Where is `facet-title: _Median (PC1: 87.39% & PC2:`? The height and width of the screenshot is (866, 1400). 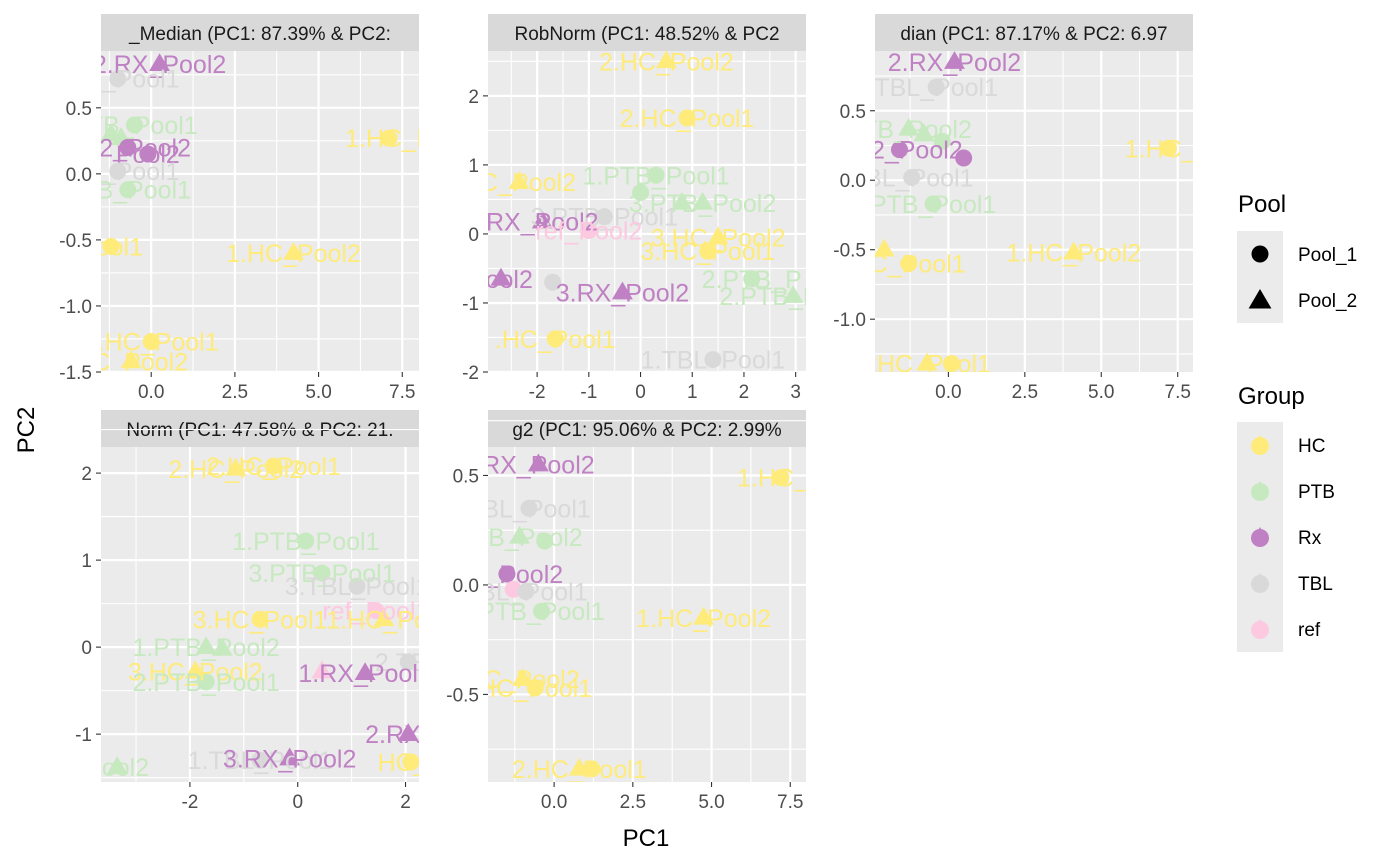
facet-title: _Median (PC1: 87.39% & PC2: is located at coordinates (259, 34).